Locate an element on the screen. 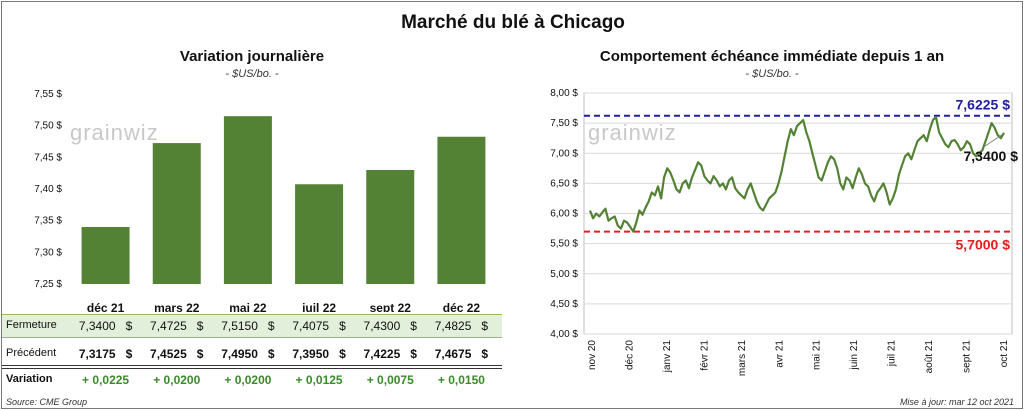  fermeture-value: 7,5150 is located at coordinates (239, 326).